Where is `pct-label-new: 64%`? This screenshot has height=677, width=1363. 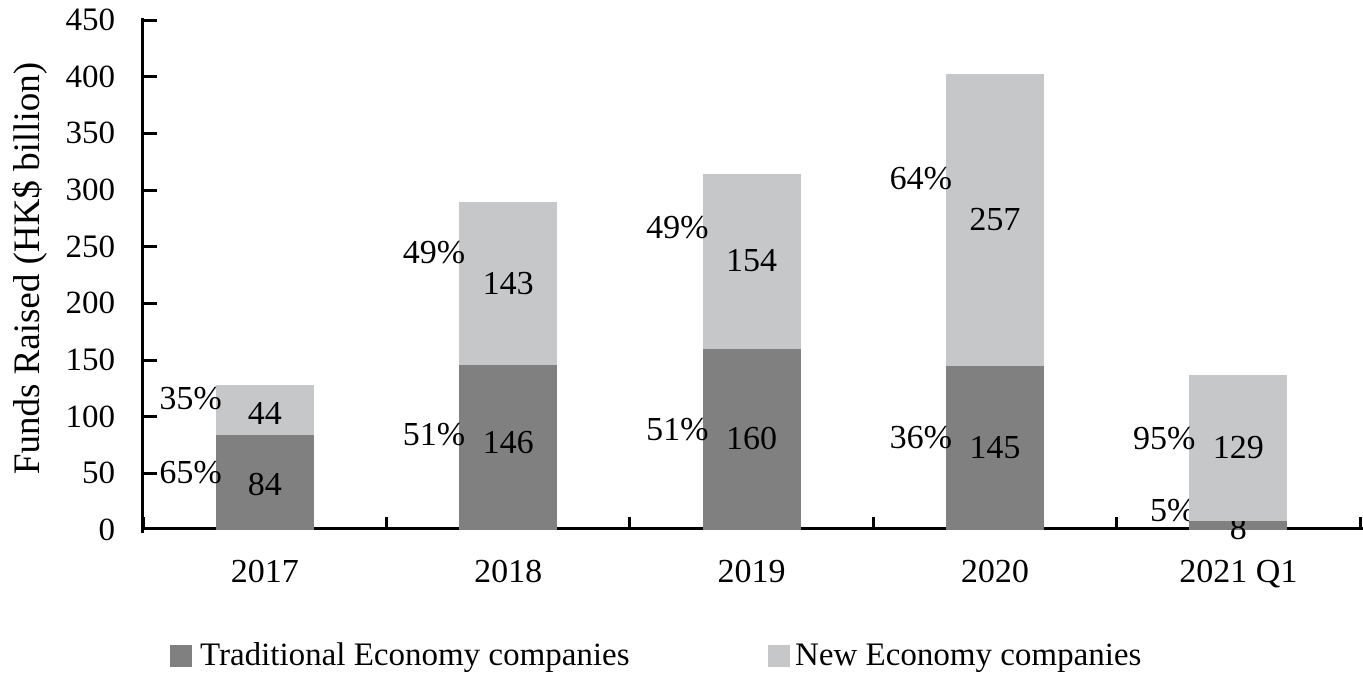
pct-label-new: 64% is located at coordinates (920, 178).